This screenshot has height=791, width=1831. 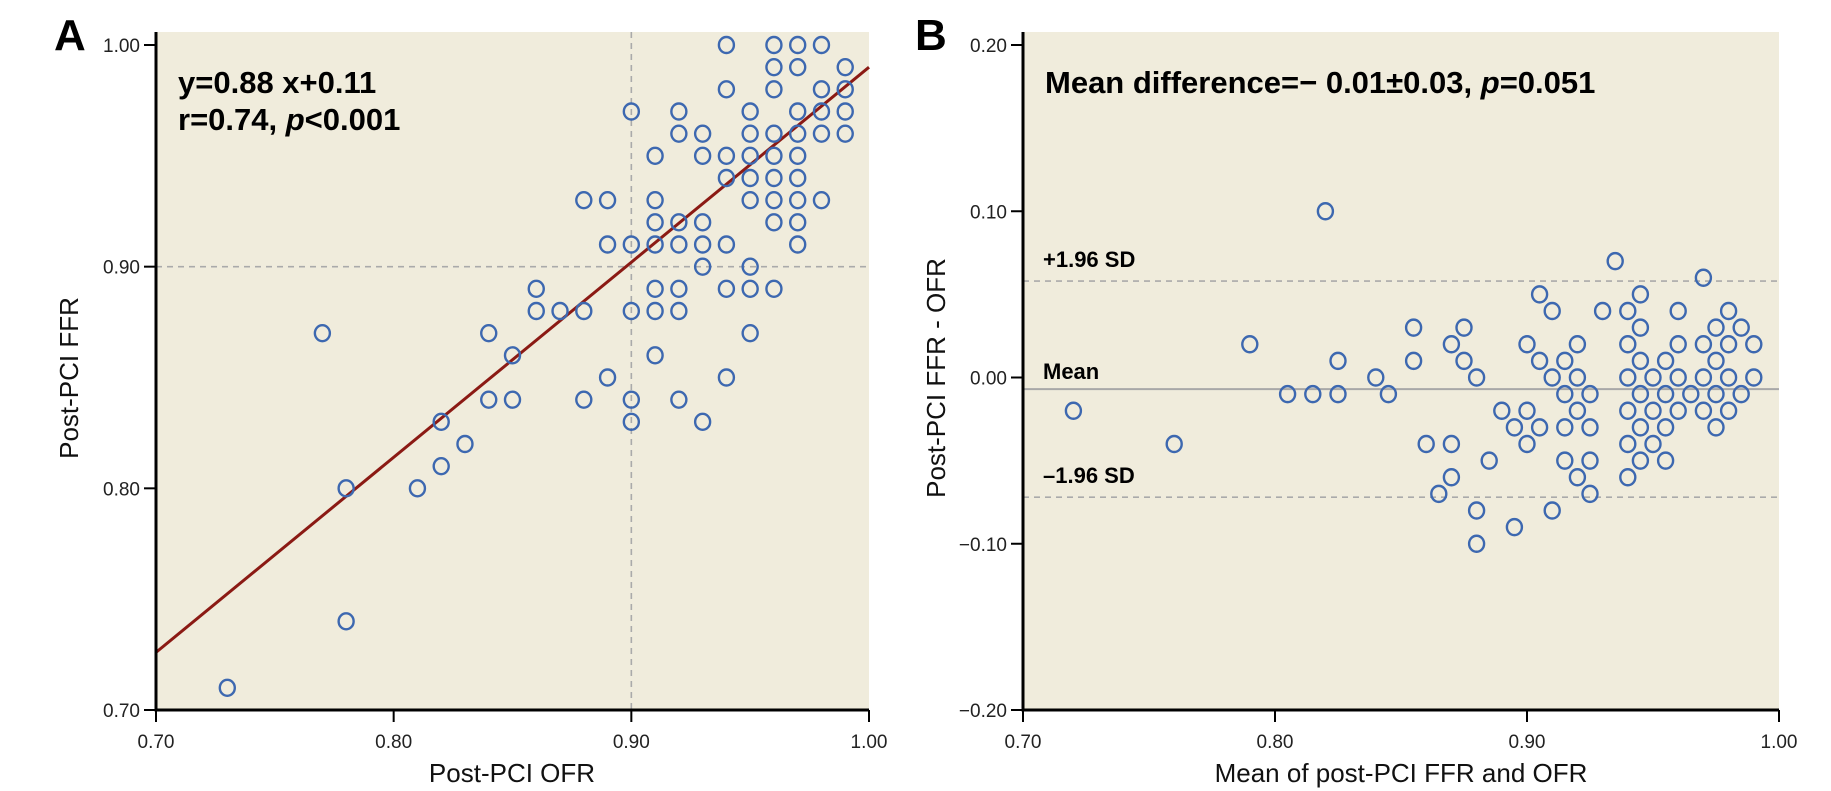 I want to click on panel-a-p-value: <0.001, so click(x=353, y=119).